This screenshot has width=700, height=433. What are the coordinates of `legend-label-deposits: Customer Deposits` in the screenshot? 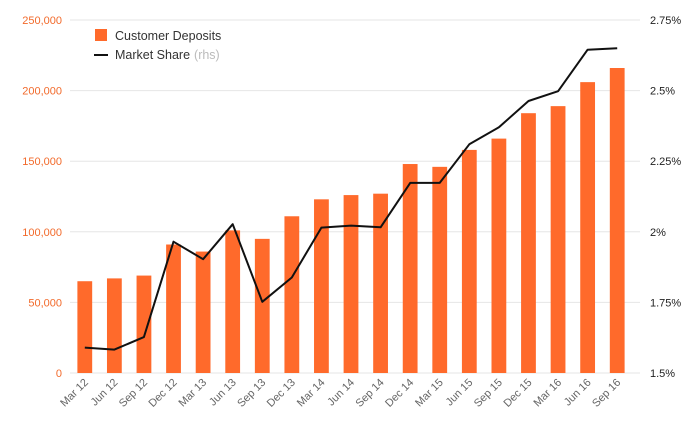 It's located at (168, 36).